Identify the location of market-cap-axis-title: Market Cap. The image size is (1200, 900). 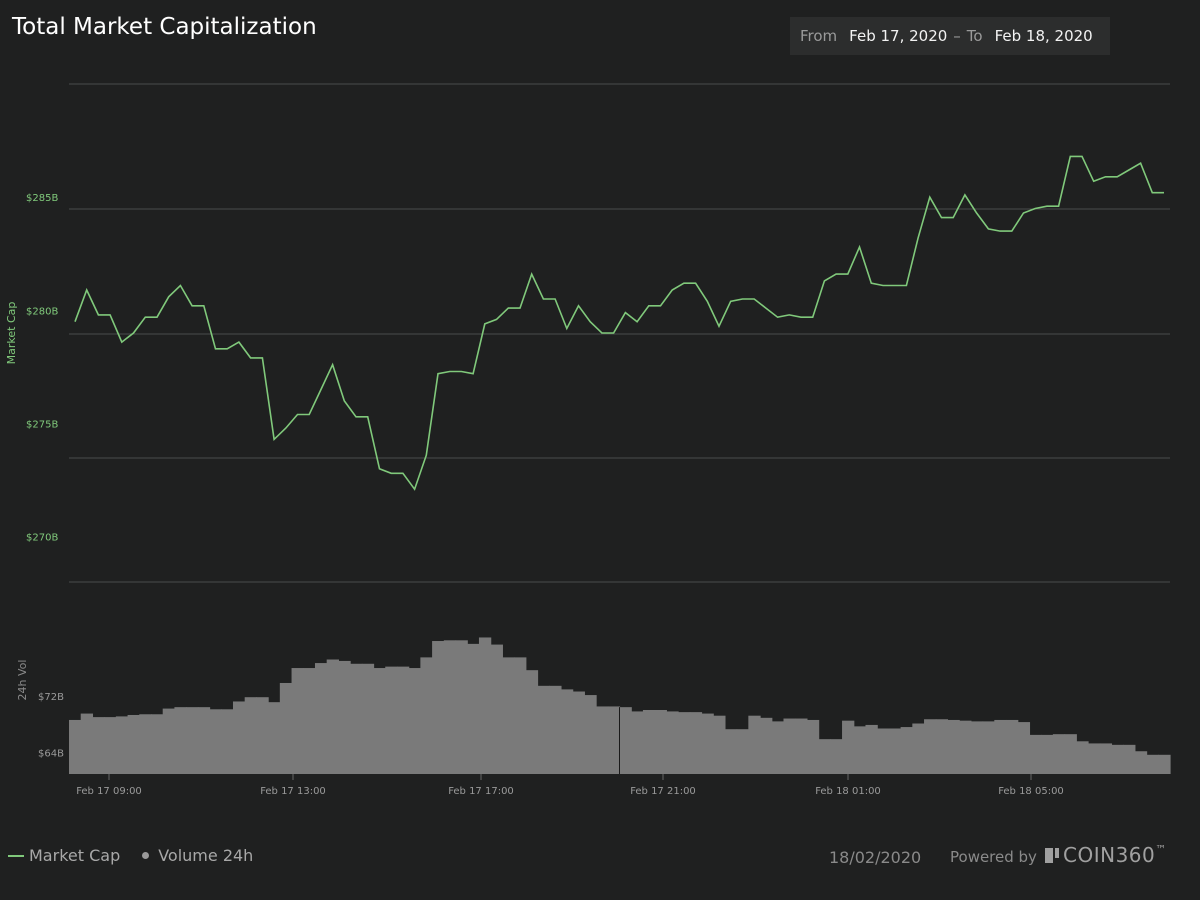
(11, 333).